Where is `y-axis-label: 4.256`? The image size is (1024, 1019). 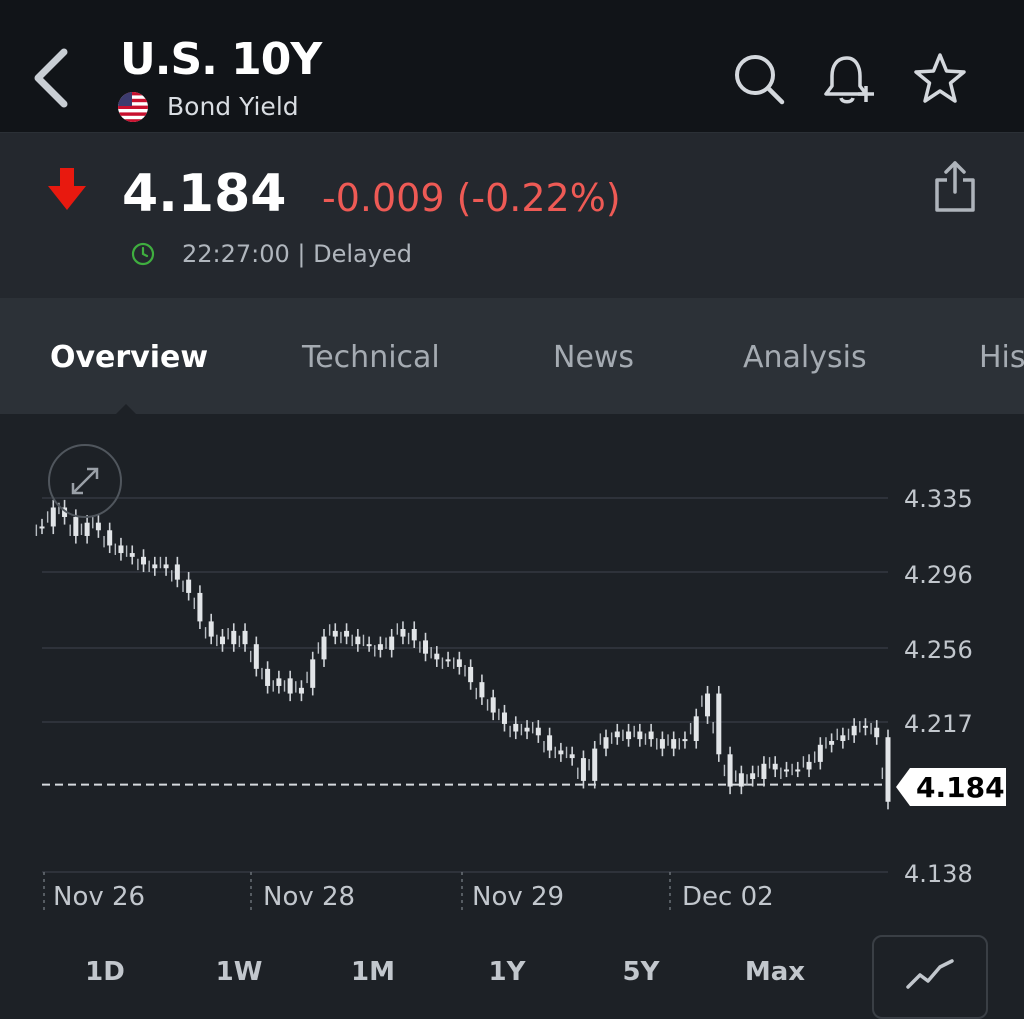 y-axis-label: 4.256 is located at coordinates (938, 650).